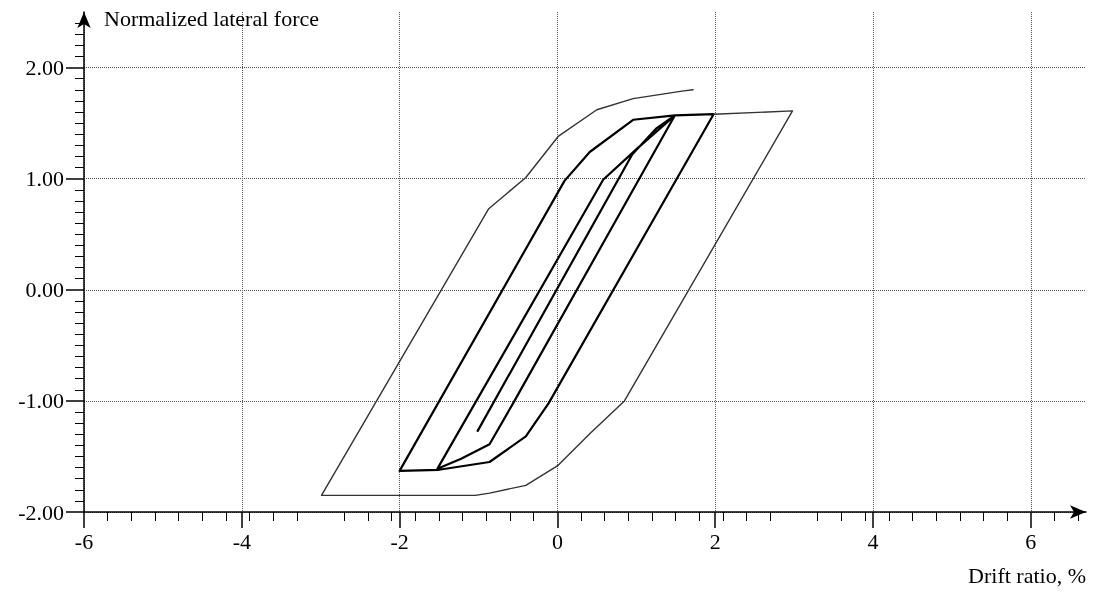 This screenshot has width=1097, height=609. What do you see at coordinates (44, 68) in the screenshot?
I see `y-tick-label: 2.00` at bounding box center [44, 68].